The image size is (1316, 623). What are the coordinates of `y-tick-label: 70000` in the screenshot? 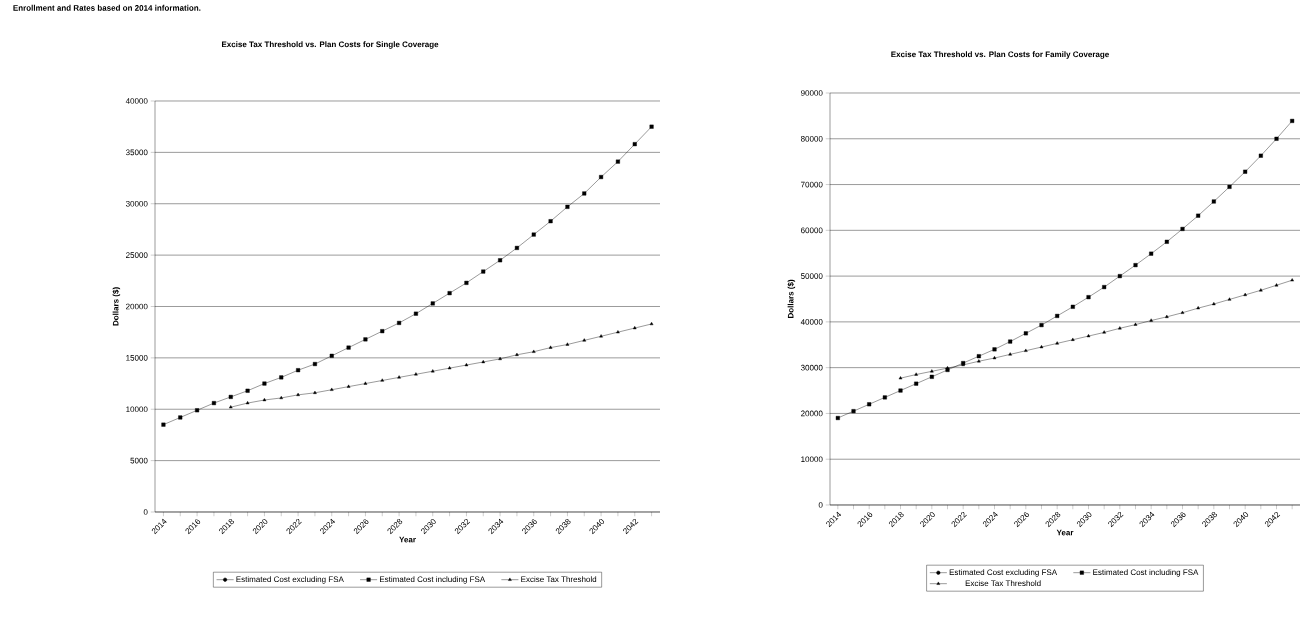 It's located at (812, 184).